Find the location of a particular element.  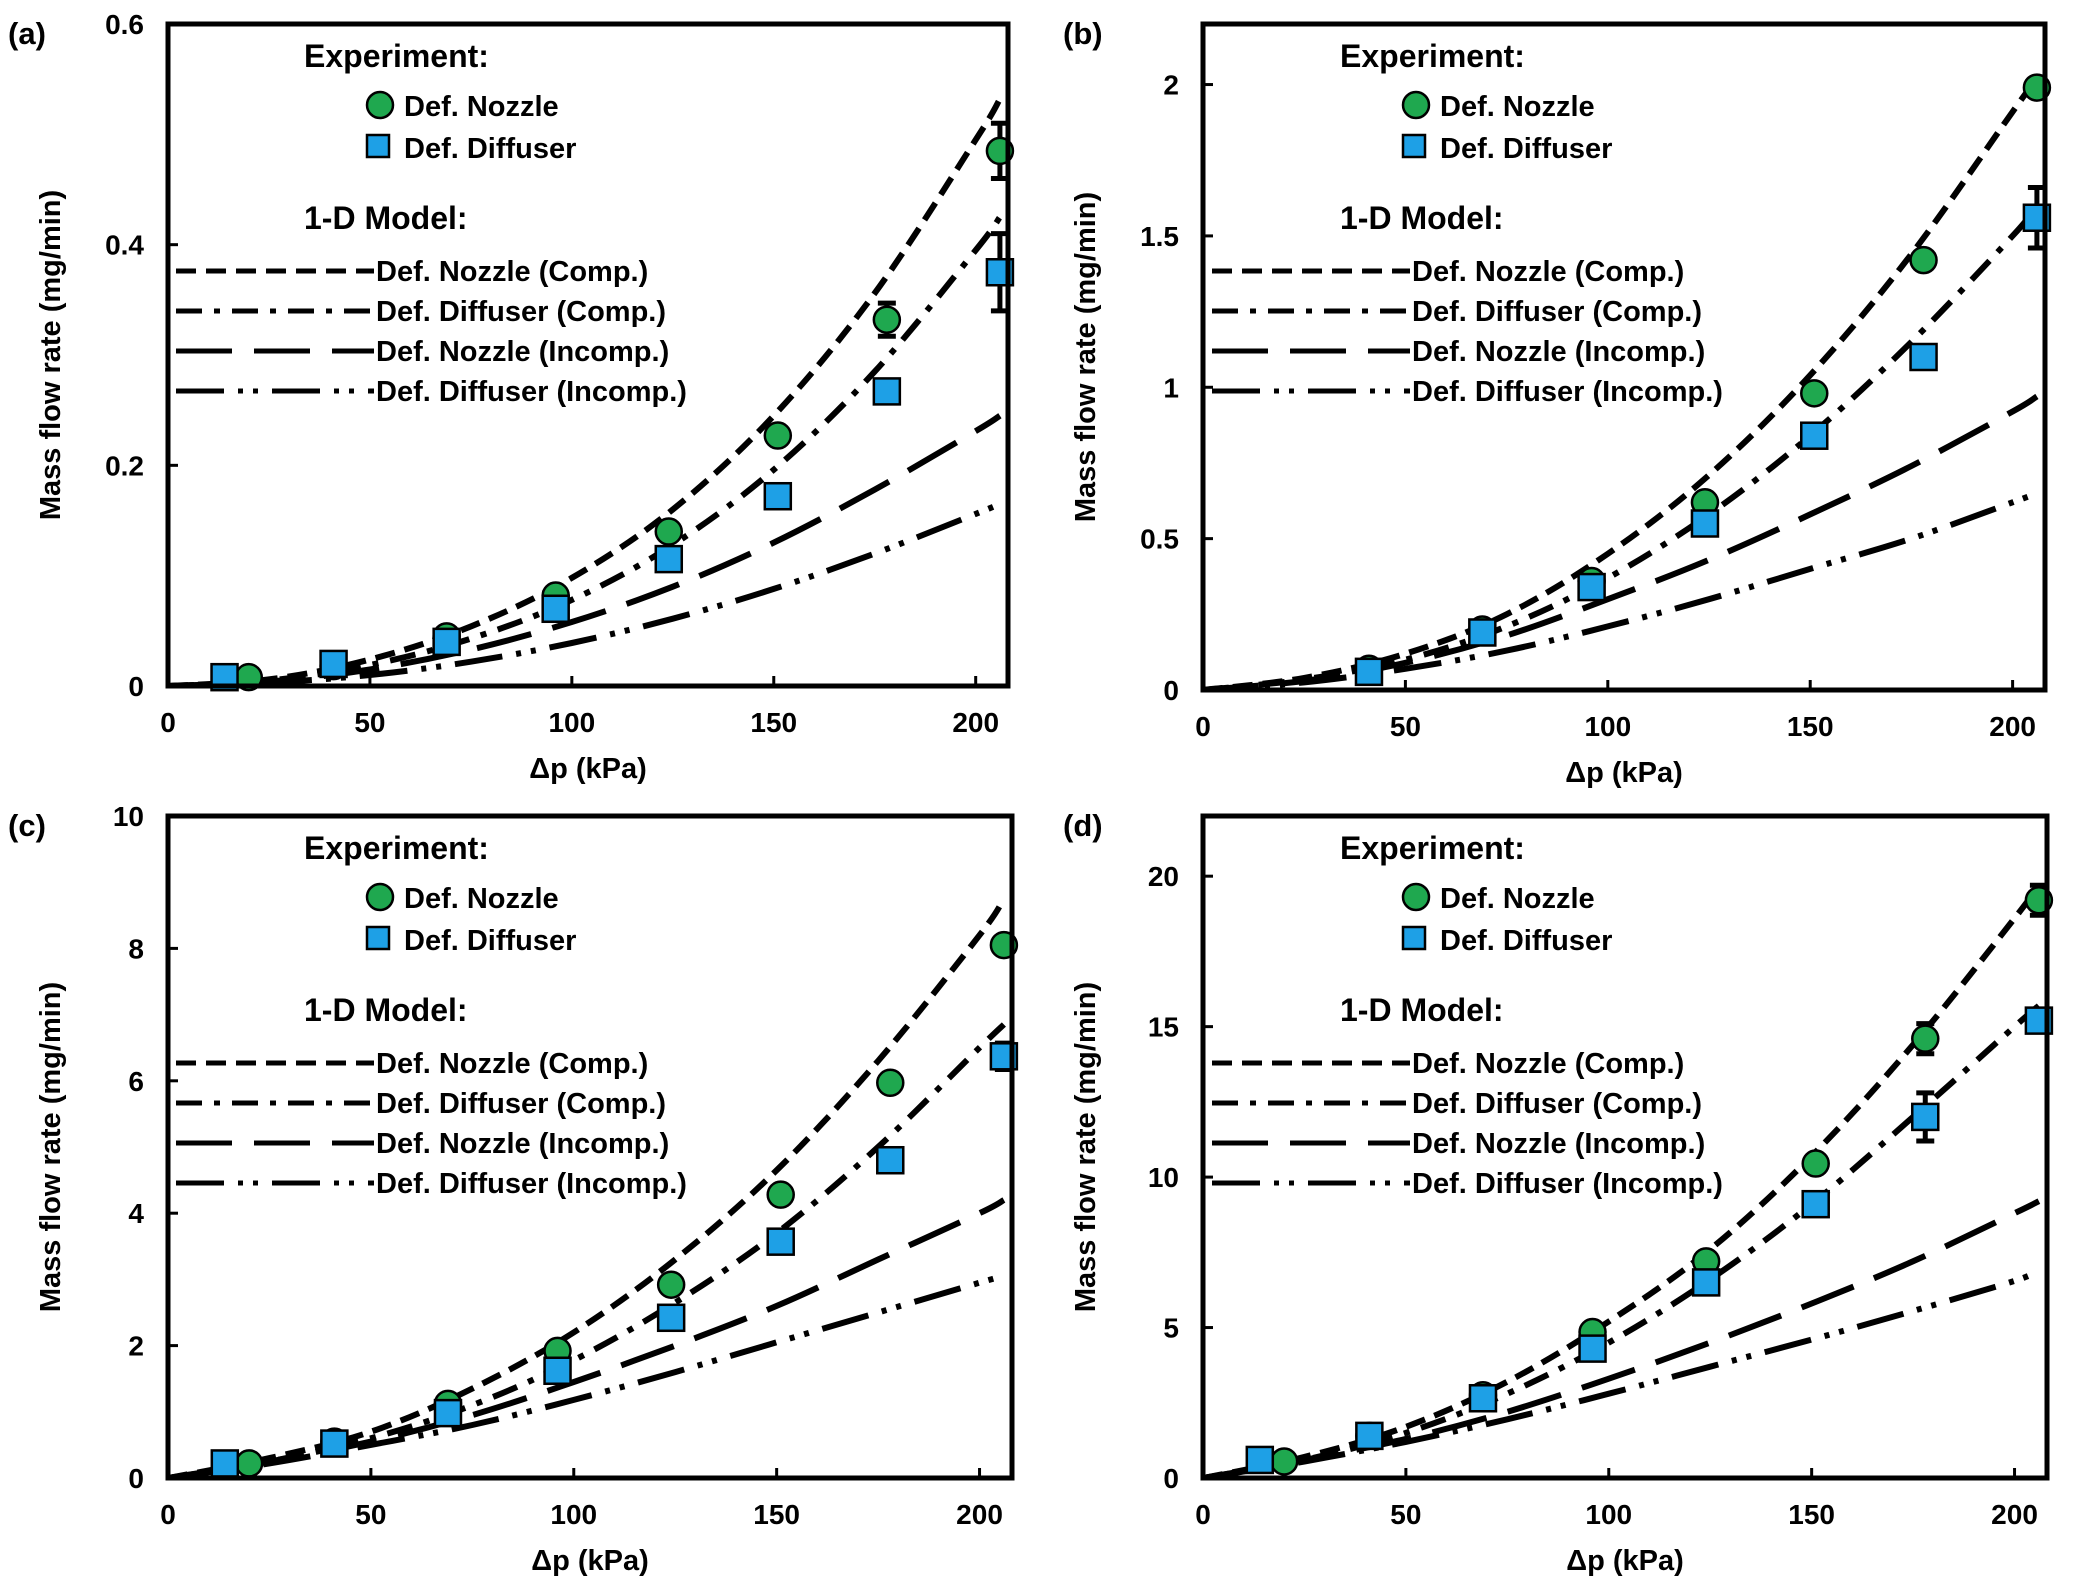

panel-d-curve-def-nozzle-incomp is located at coordinates (1622, 1338).